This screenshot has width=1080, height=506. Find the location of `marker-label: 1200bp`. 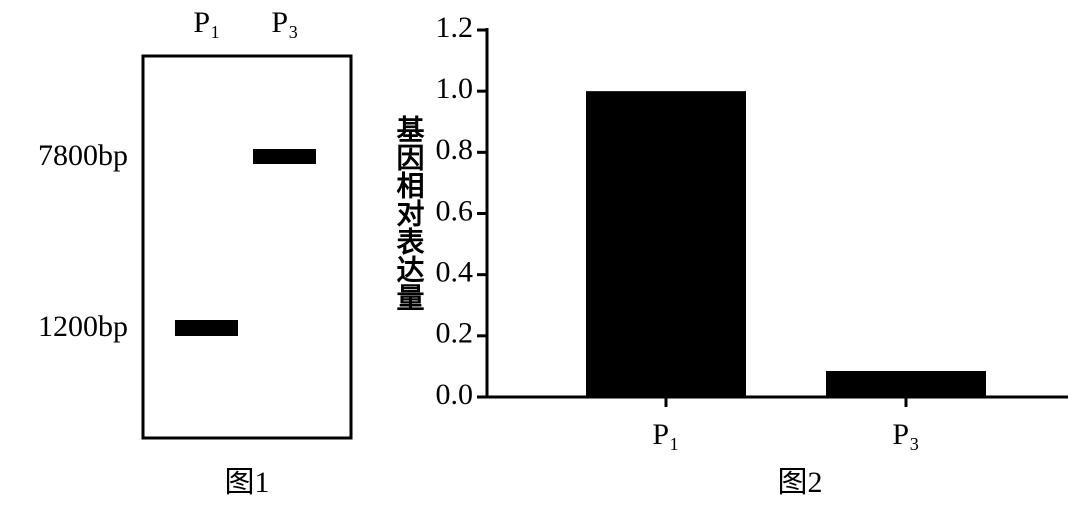

marker-label: 1200bp is located at coordinates (83, 326).